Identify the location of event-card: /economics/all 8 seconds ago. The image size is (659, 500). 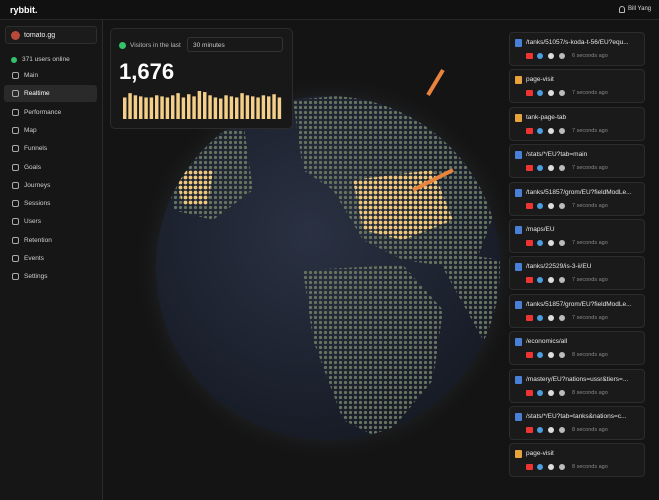
(577, 348).